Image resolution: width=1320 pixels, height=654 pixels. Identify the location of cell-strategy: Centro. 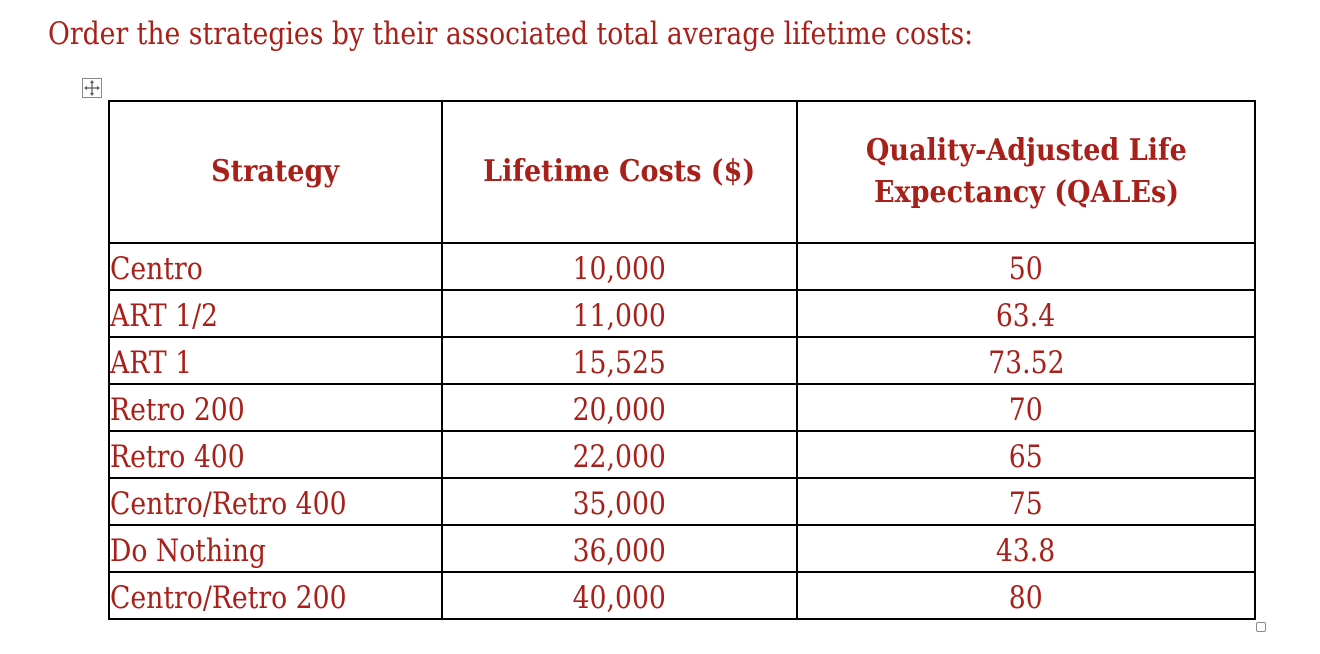
(275, 266).